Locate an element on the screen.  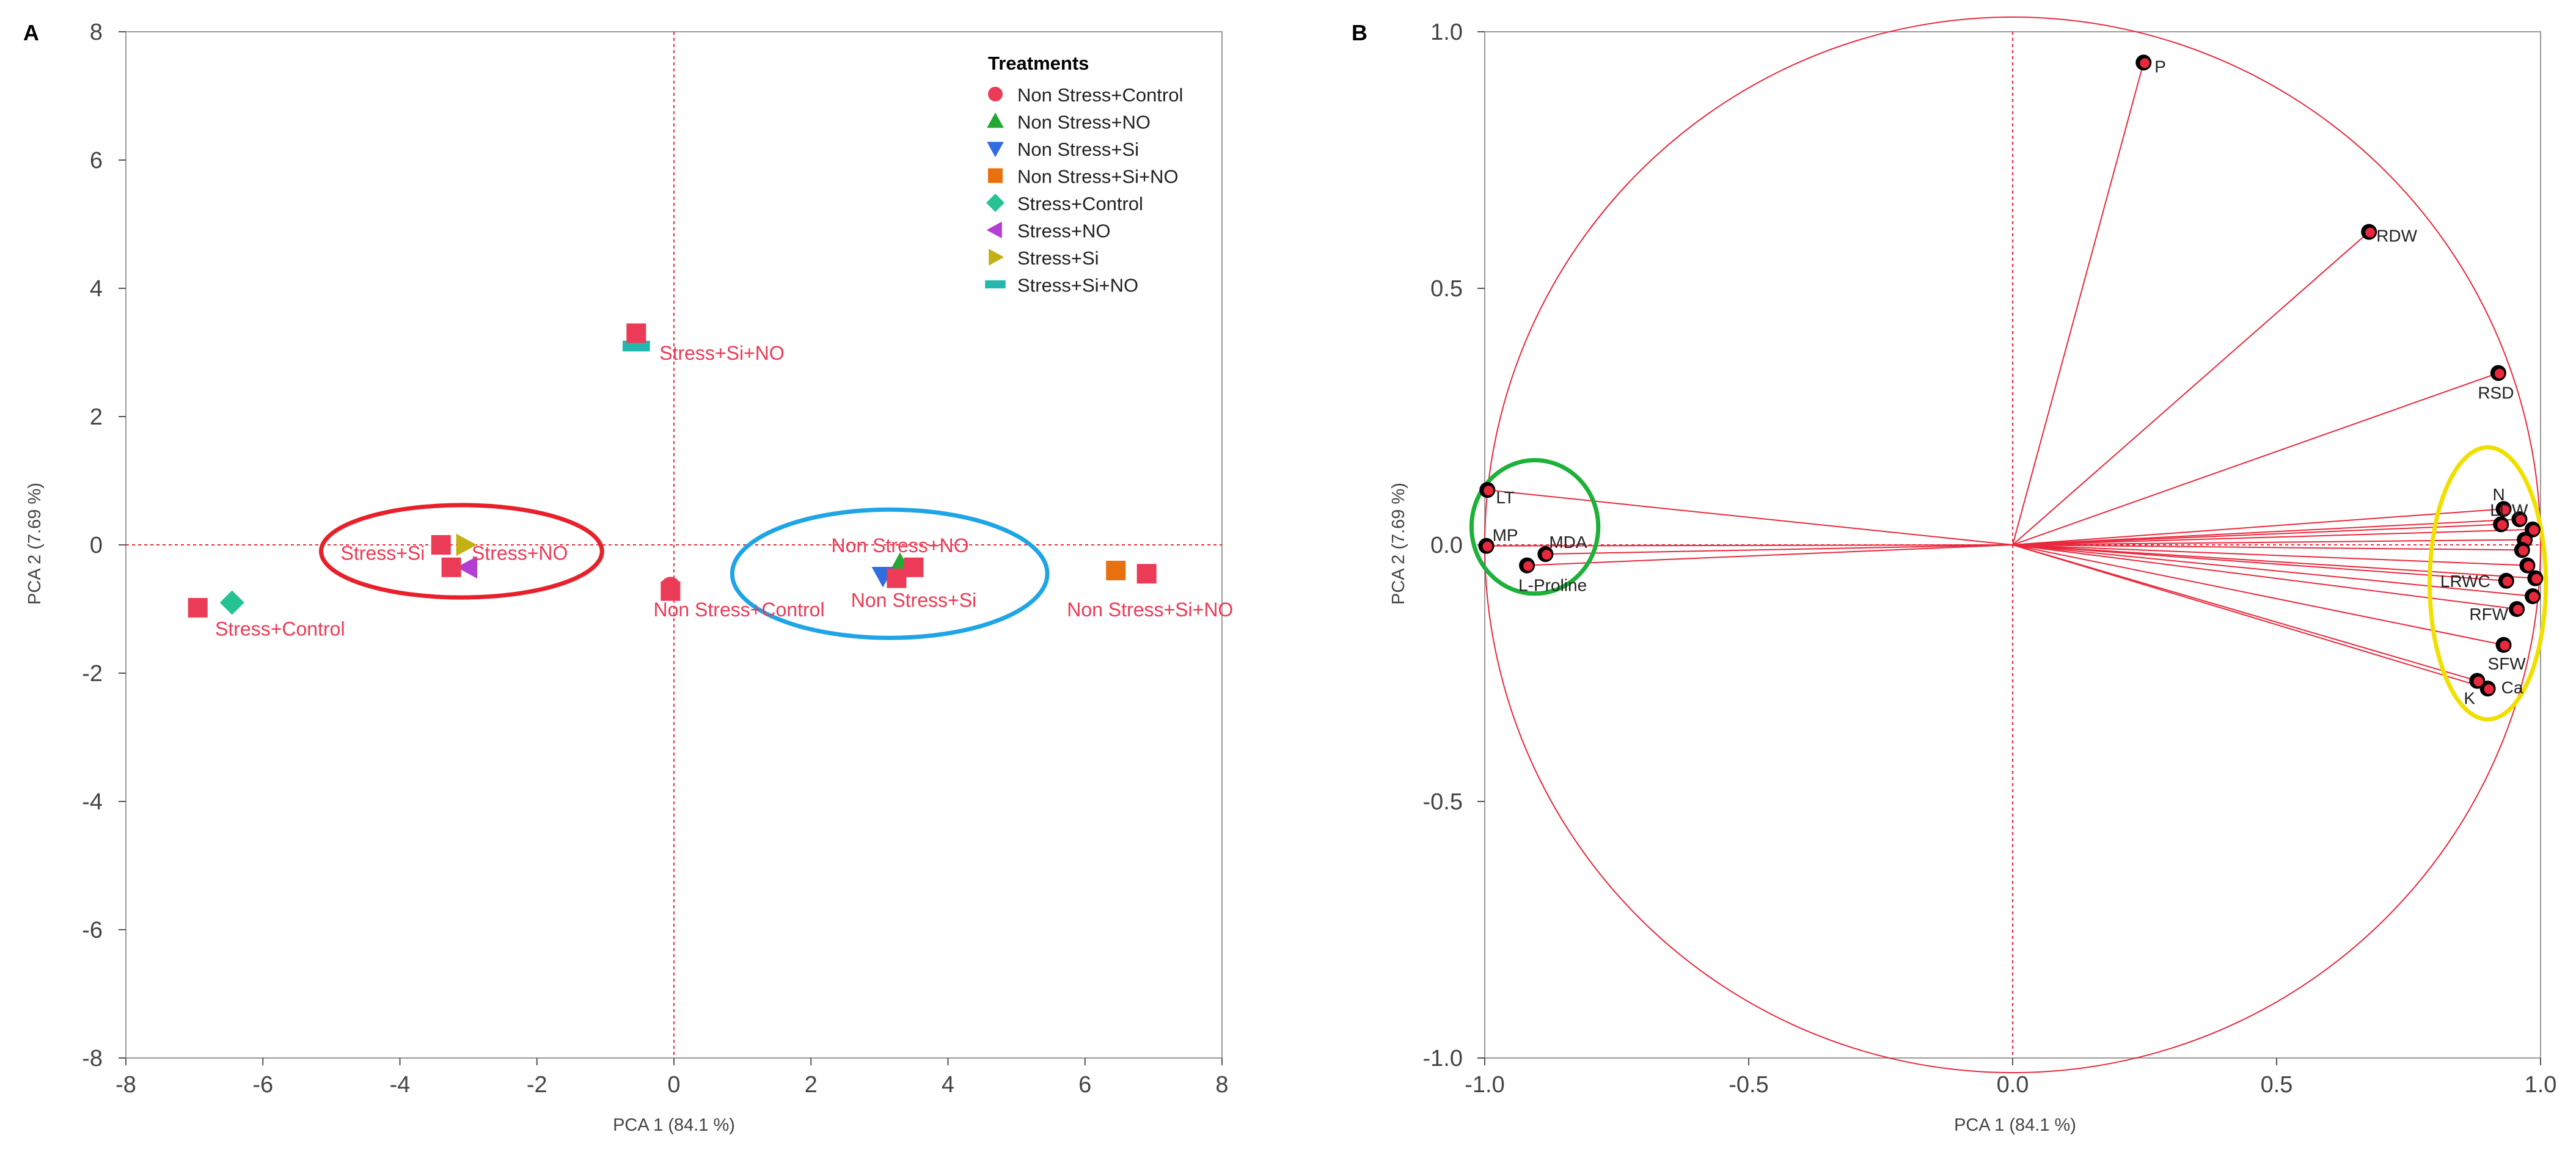
x-tick-label: -4 is located at coordinates (400, 1085).